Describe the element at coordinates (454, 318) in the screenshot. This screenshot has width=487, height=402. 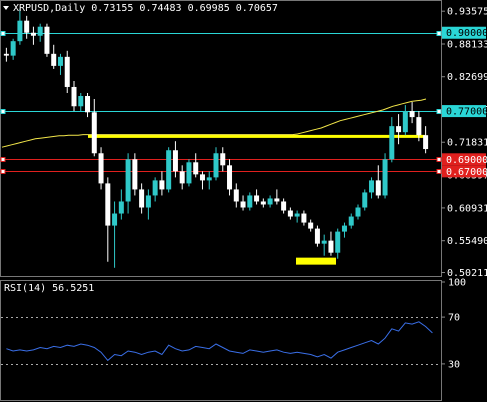
I see `rsi-tick-label: 70` at that location.